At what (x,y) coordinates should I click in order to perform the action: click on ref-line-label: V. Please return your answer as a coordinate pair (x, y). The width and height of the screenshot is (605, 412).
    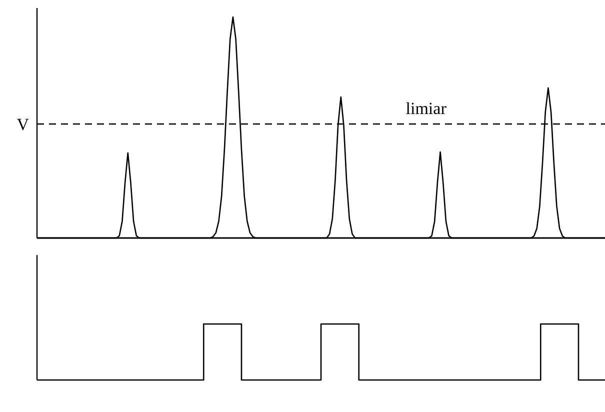
    Looking at the image, I should click on (23, 124).